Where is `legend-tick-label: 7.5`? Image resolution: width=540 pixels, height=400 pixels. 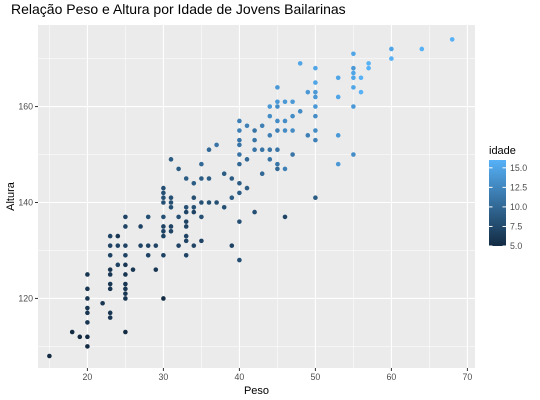 legend-tick-label: 7.5 is located at coordinates (516, 226).